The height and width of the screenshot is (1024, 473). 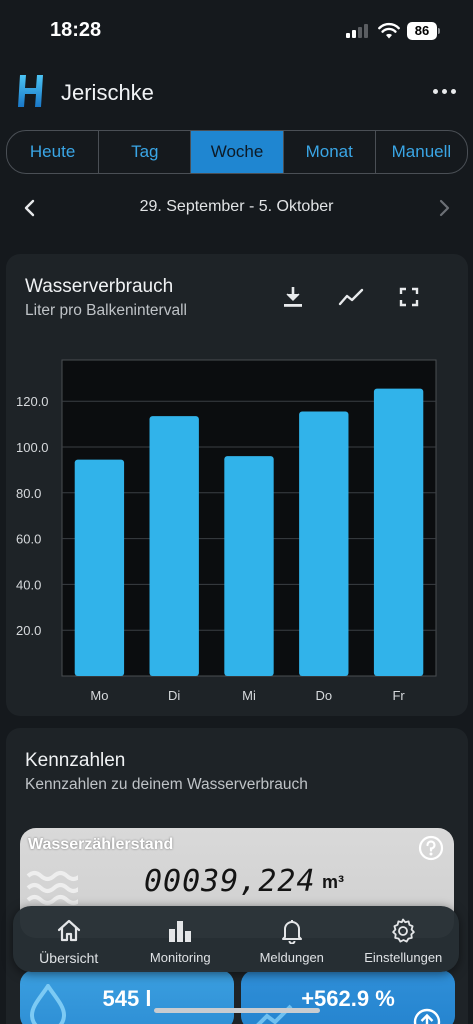 I want to click on y-tick-label: 80.0, so click(x=28, y=493).